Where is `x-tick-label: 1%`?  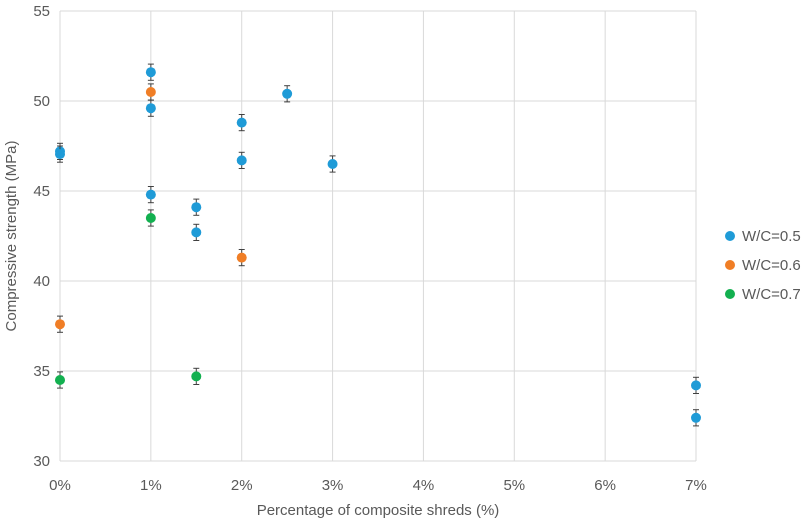 x-tick-label: 1% is located at coordinates (151, 485).